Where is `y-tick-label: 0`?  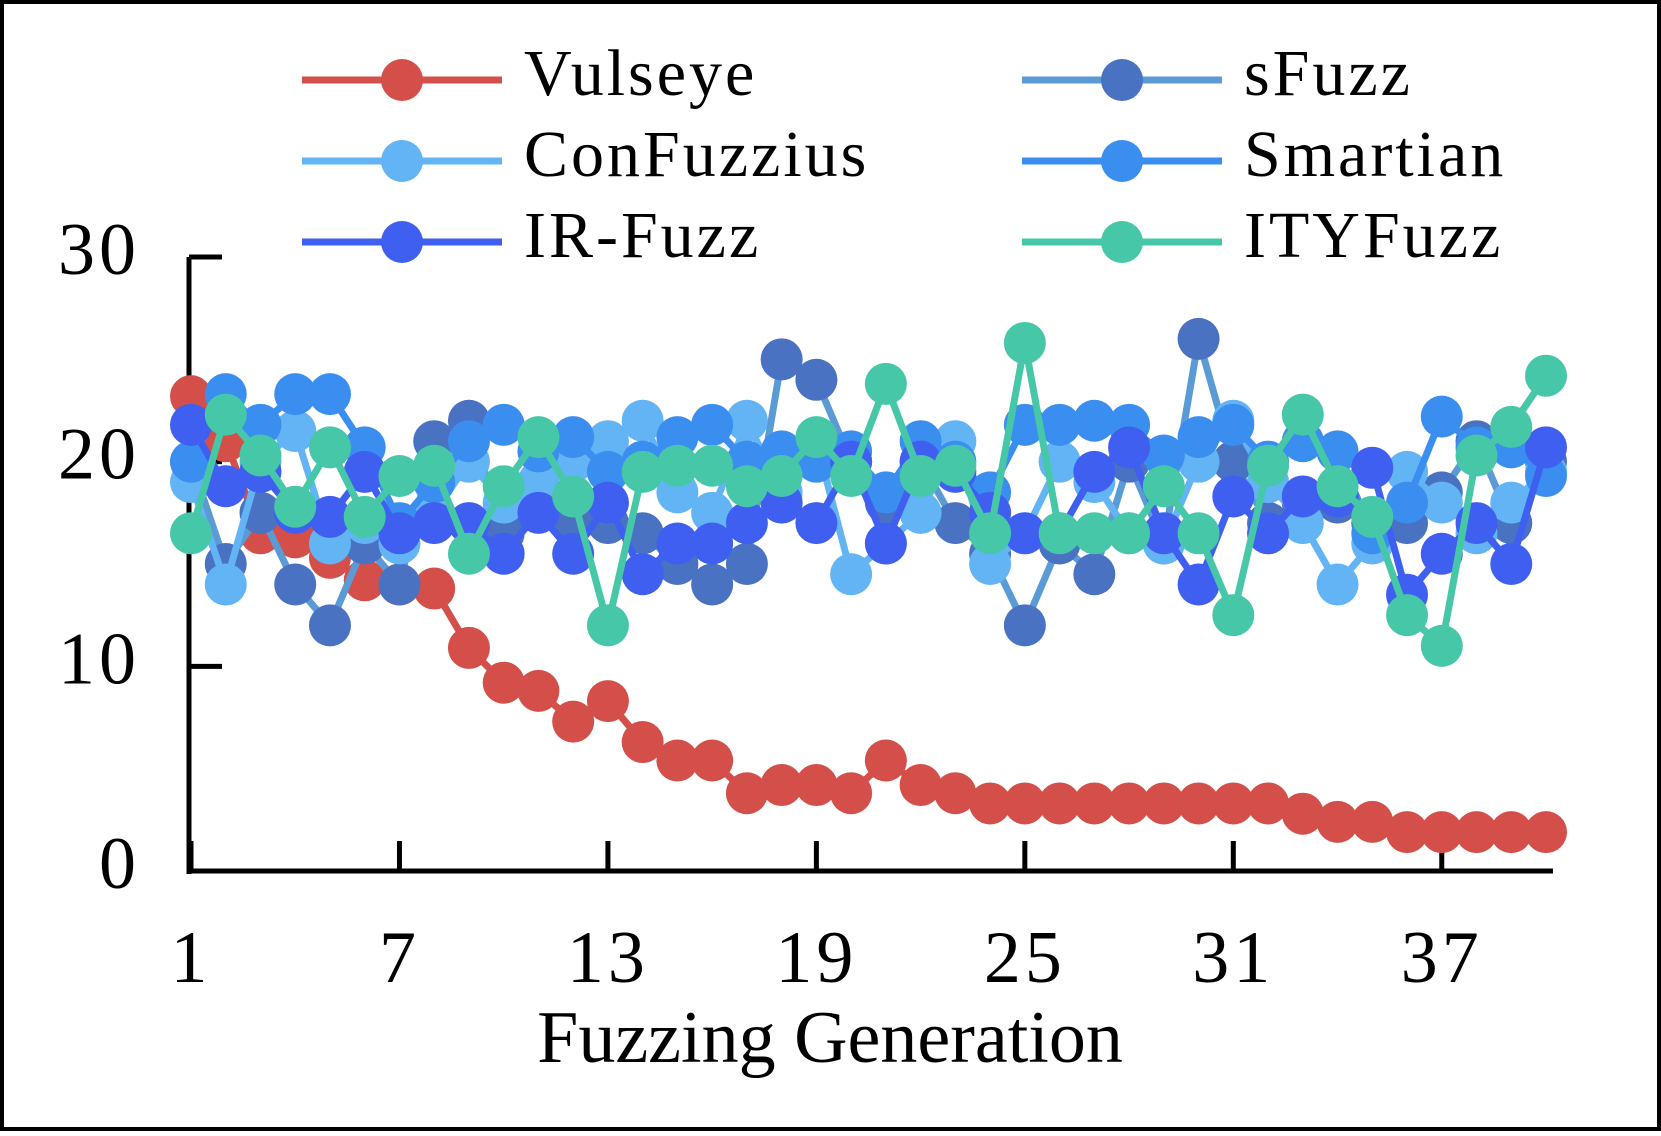
y-tick-label: 0 is located at coordinates (119, 864).